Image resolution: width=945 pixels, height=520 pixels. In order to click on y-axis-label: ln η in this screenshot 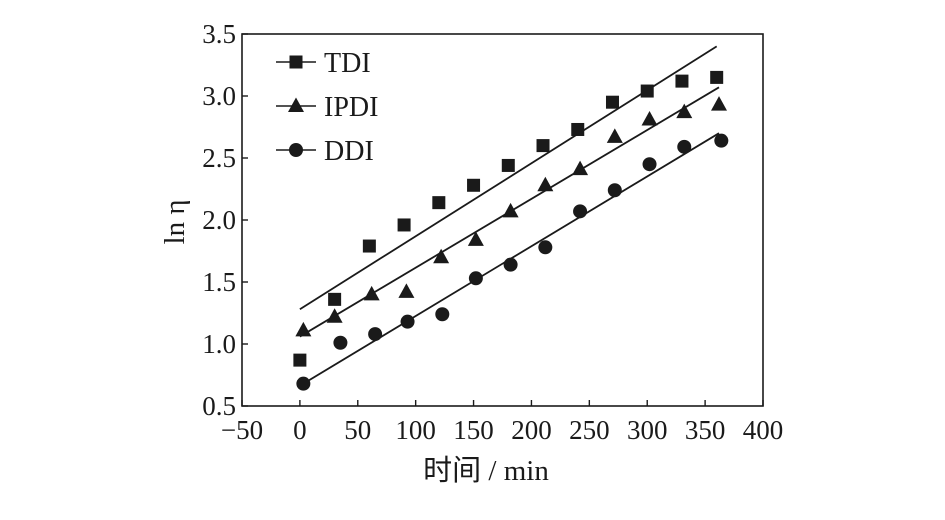, I will do `click(175, 222)`.